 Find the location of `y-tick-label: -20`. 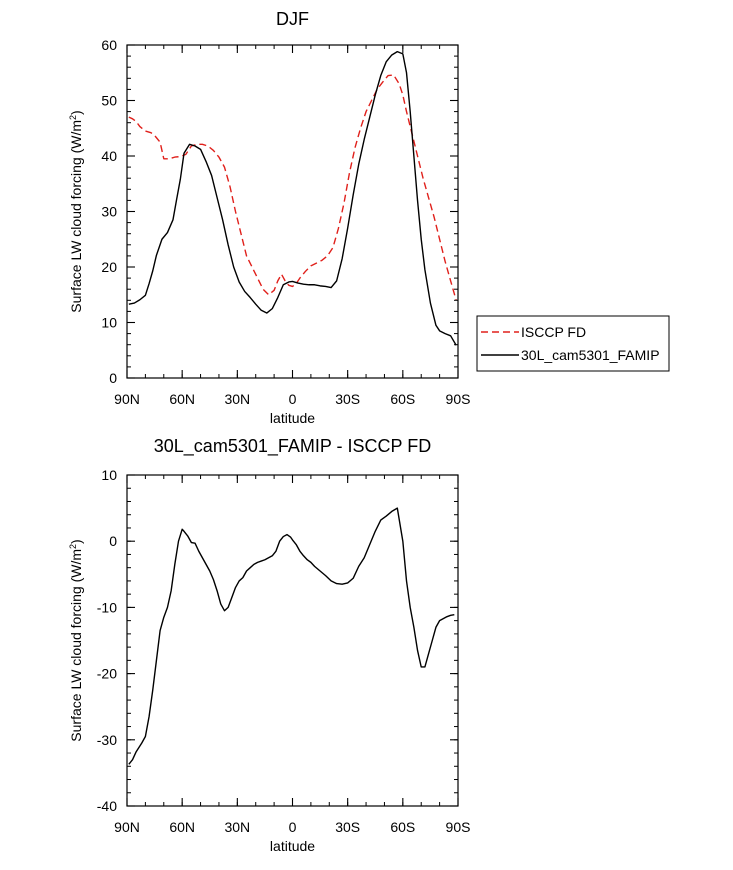

y-tick-label: -20 is located at coordinates (107, 674).